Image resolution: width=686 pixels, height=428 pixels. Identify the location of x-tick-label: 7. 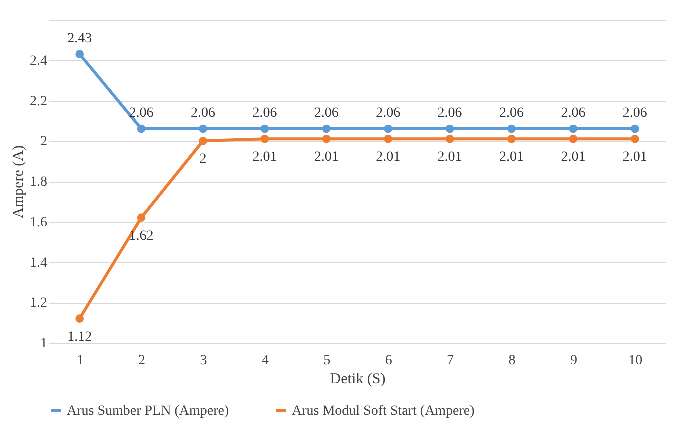
(450, 361).